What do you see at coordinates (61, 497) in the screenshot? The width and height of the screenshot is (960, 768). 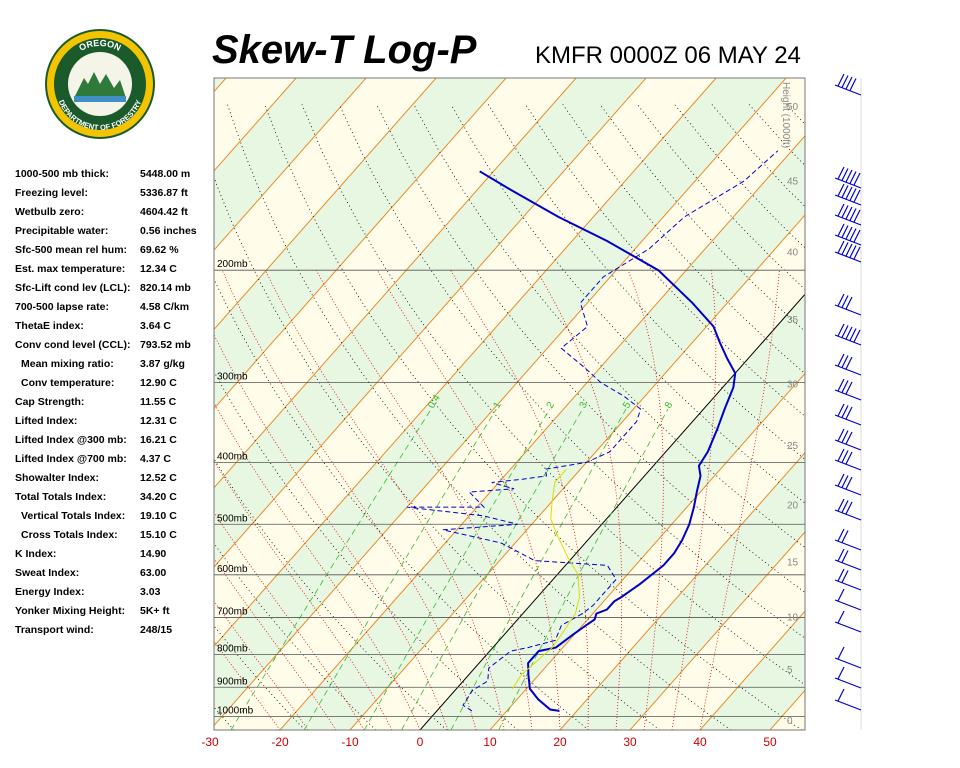 I see `index-label: Total Totals Index:` at bounding box center [61, 497].